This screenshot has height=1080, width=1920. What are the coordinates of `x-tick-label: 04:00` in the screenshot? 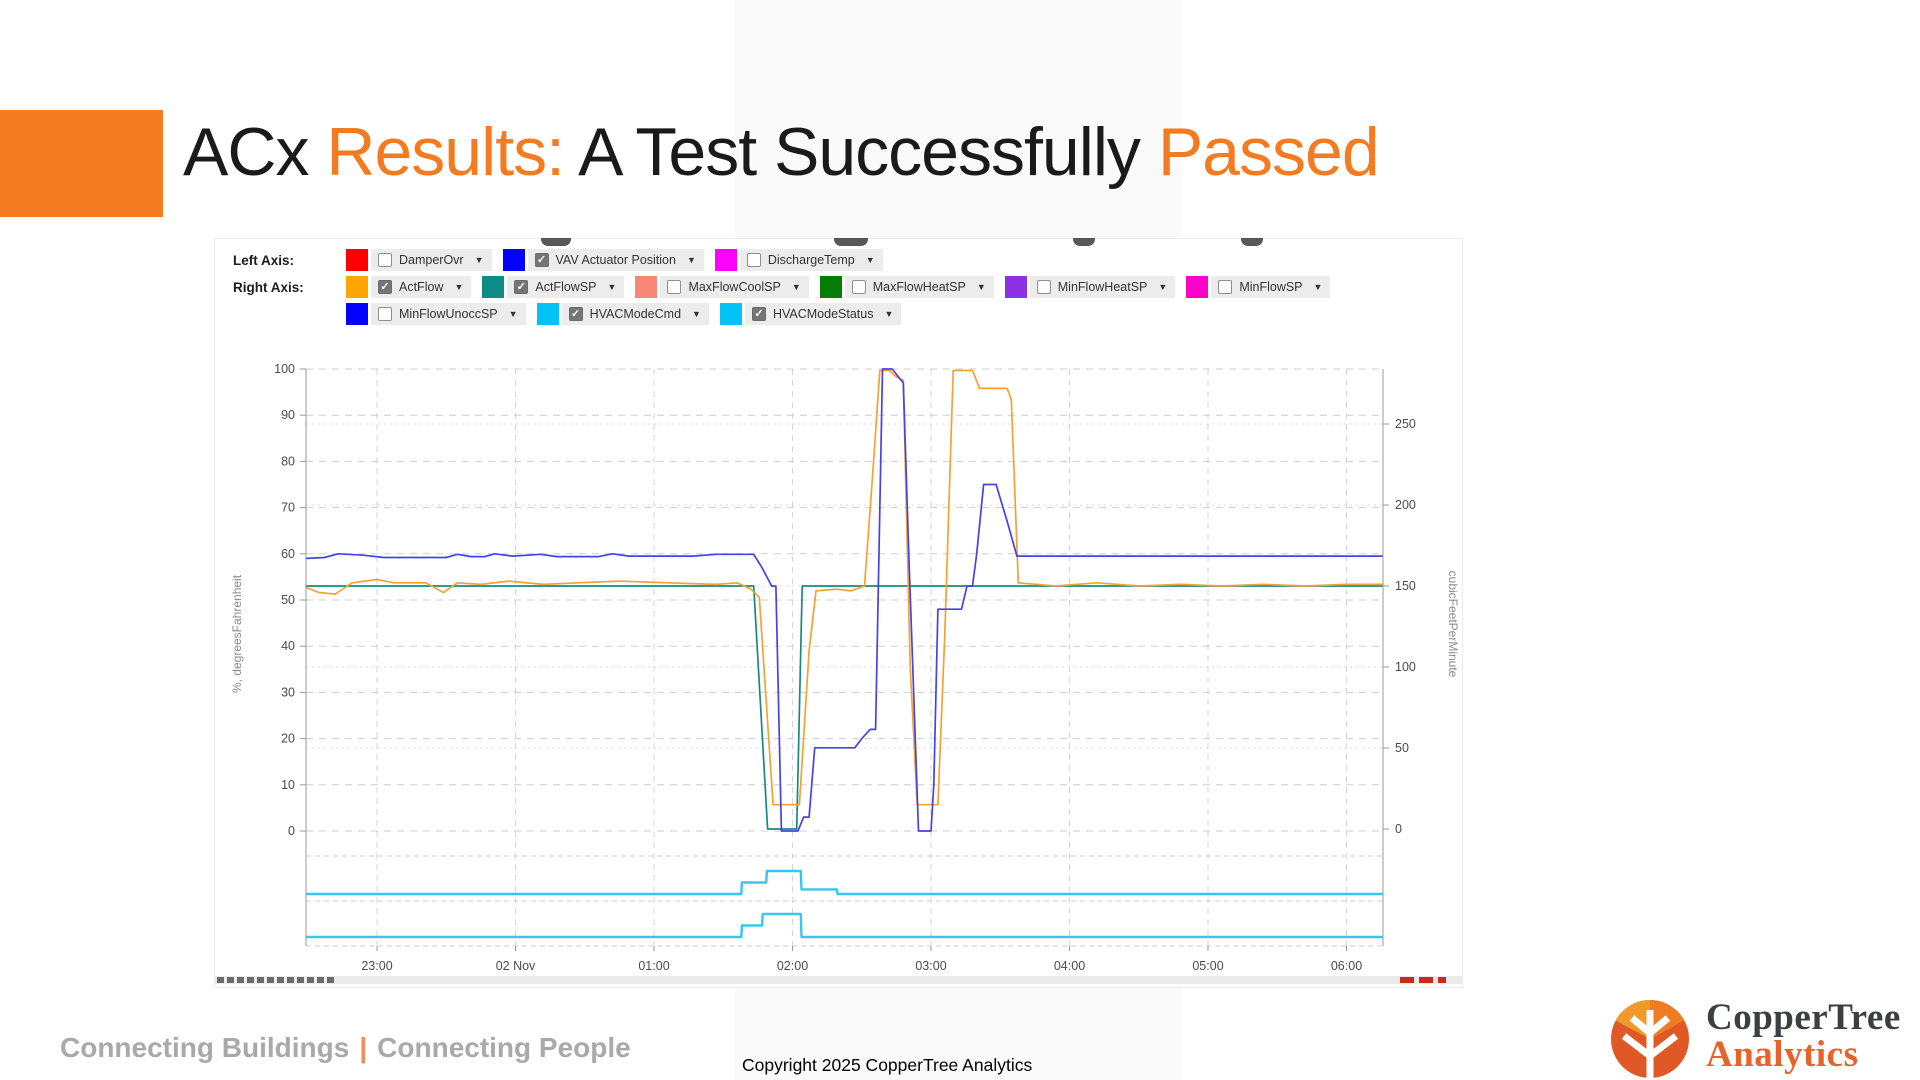 It's located at (1069, 966).